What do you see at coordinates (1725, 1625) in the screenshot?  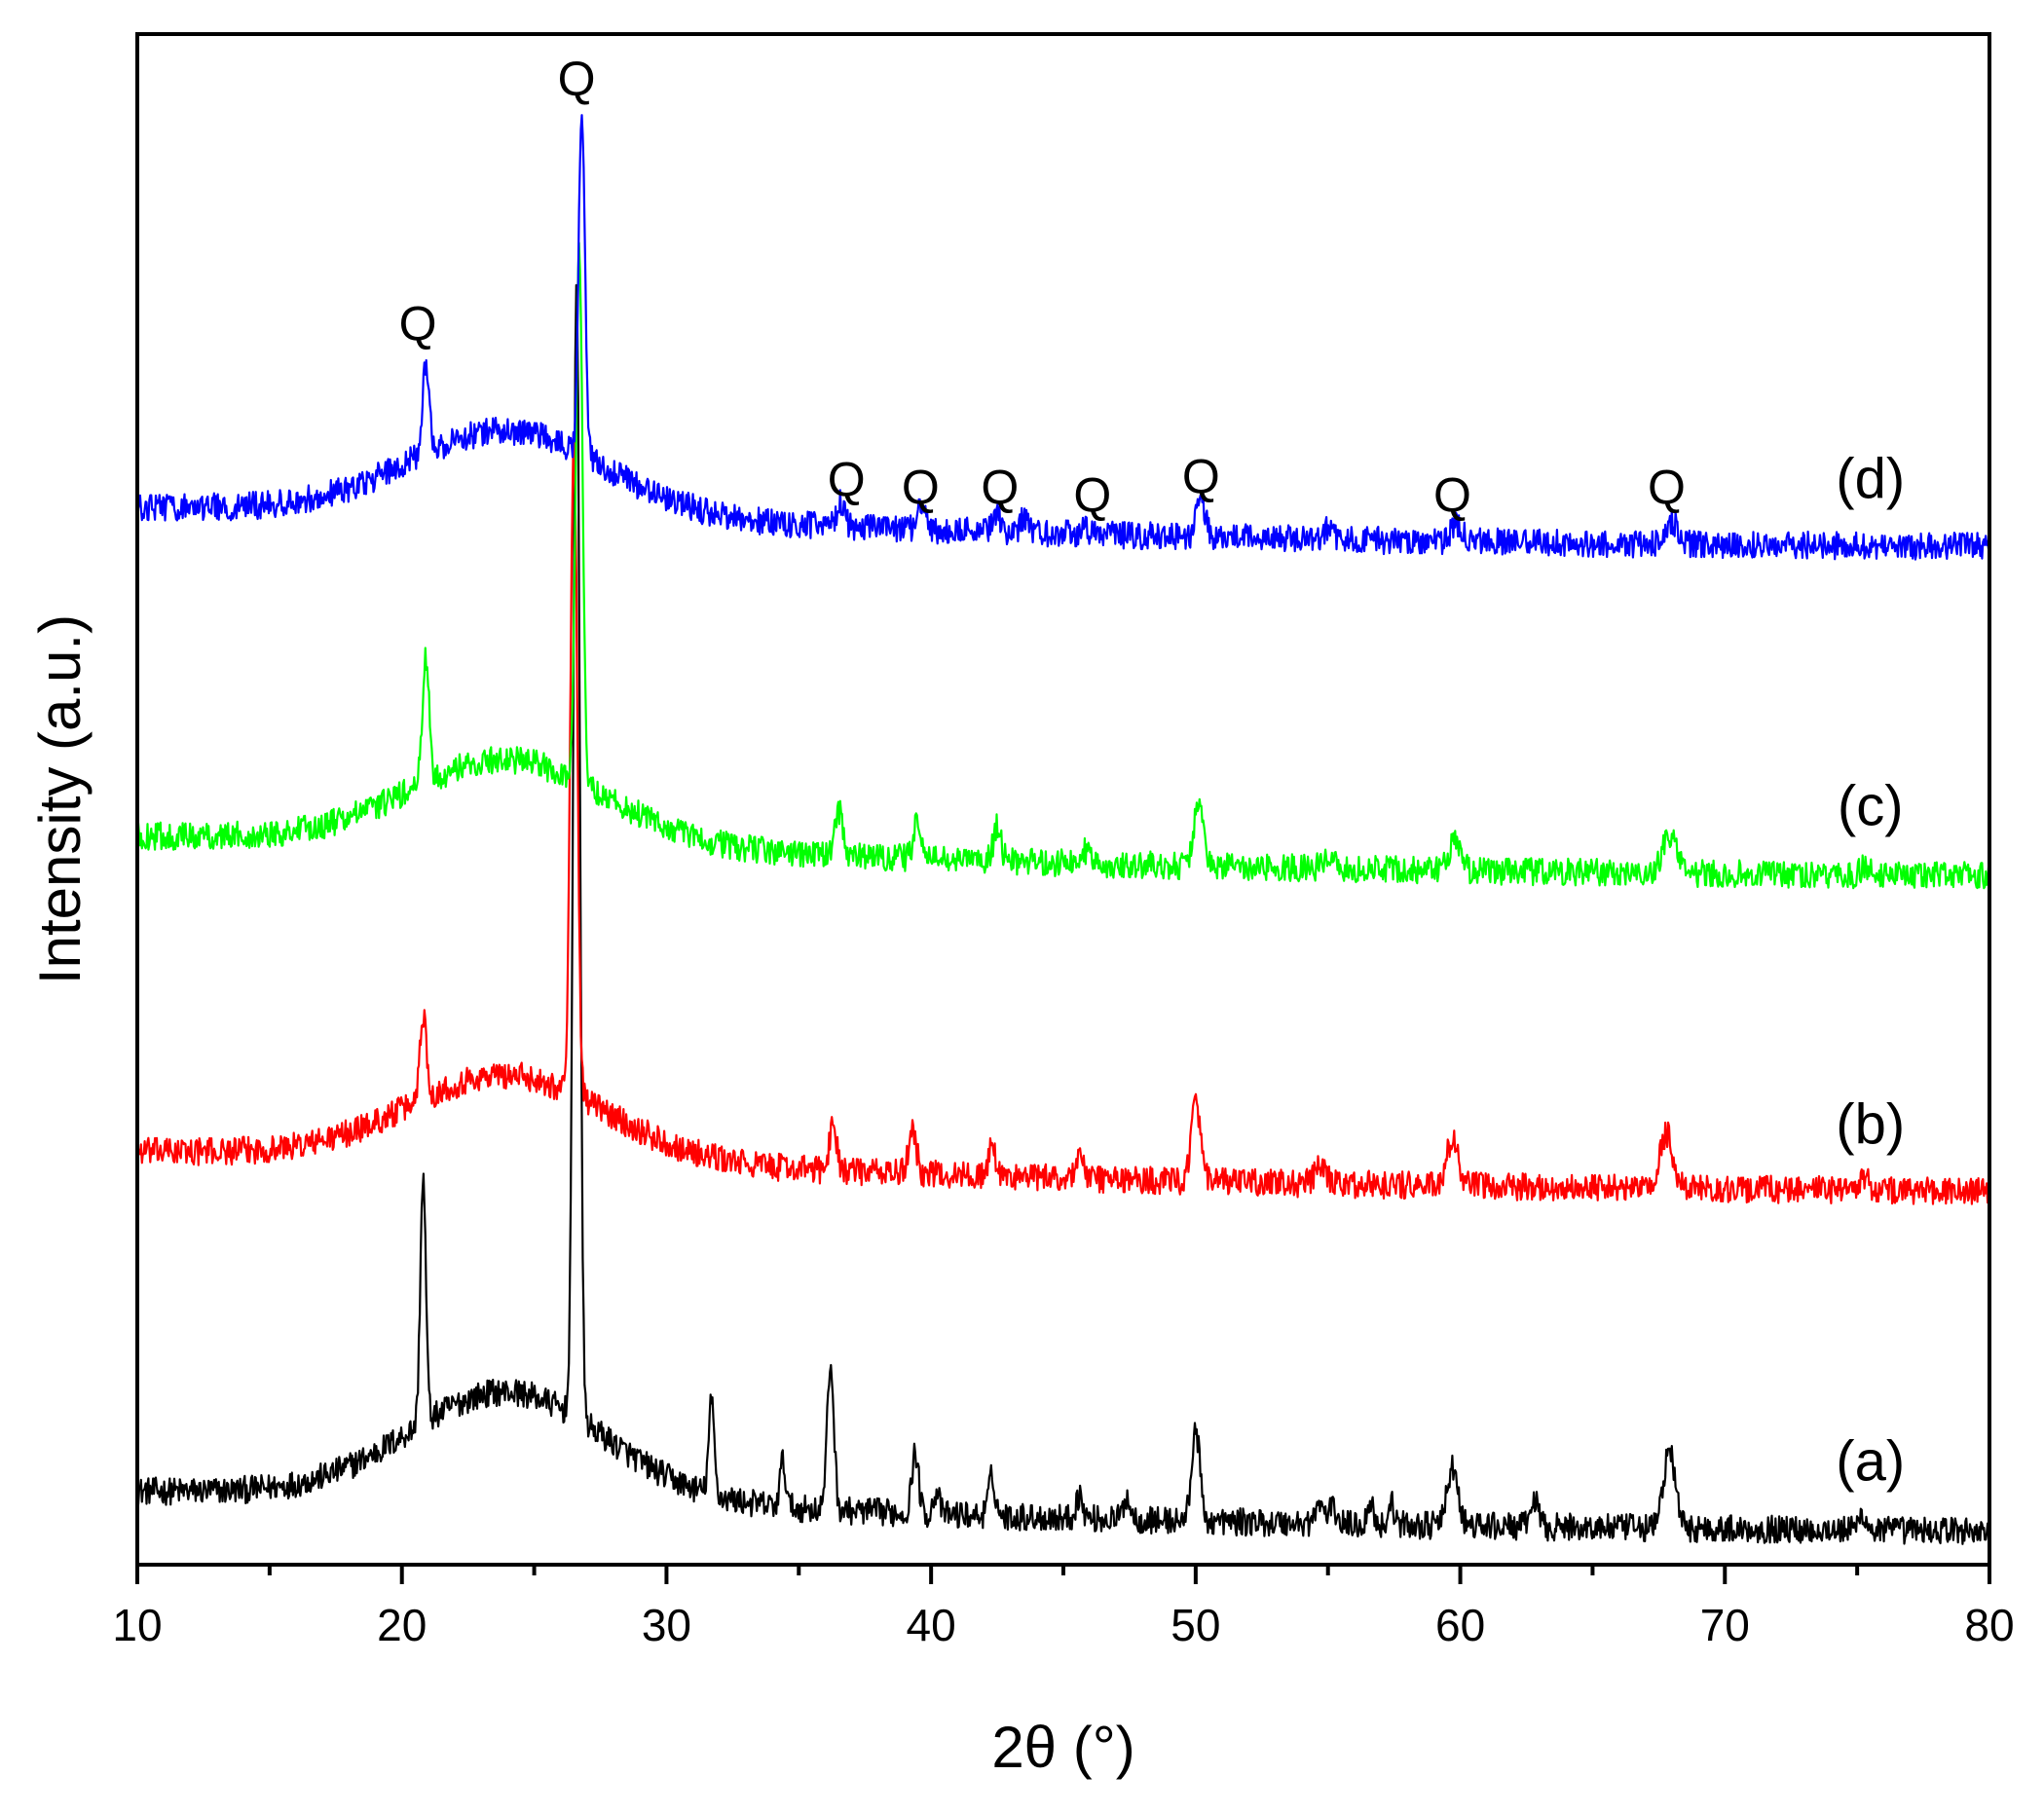 I see `x-tick-label: 70` at bounding box center [1725, 1625].